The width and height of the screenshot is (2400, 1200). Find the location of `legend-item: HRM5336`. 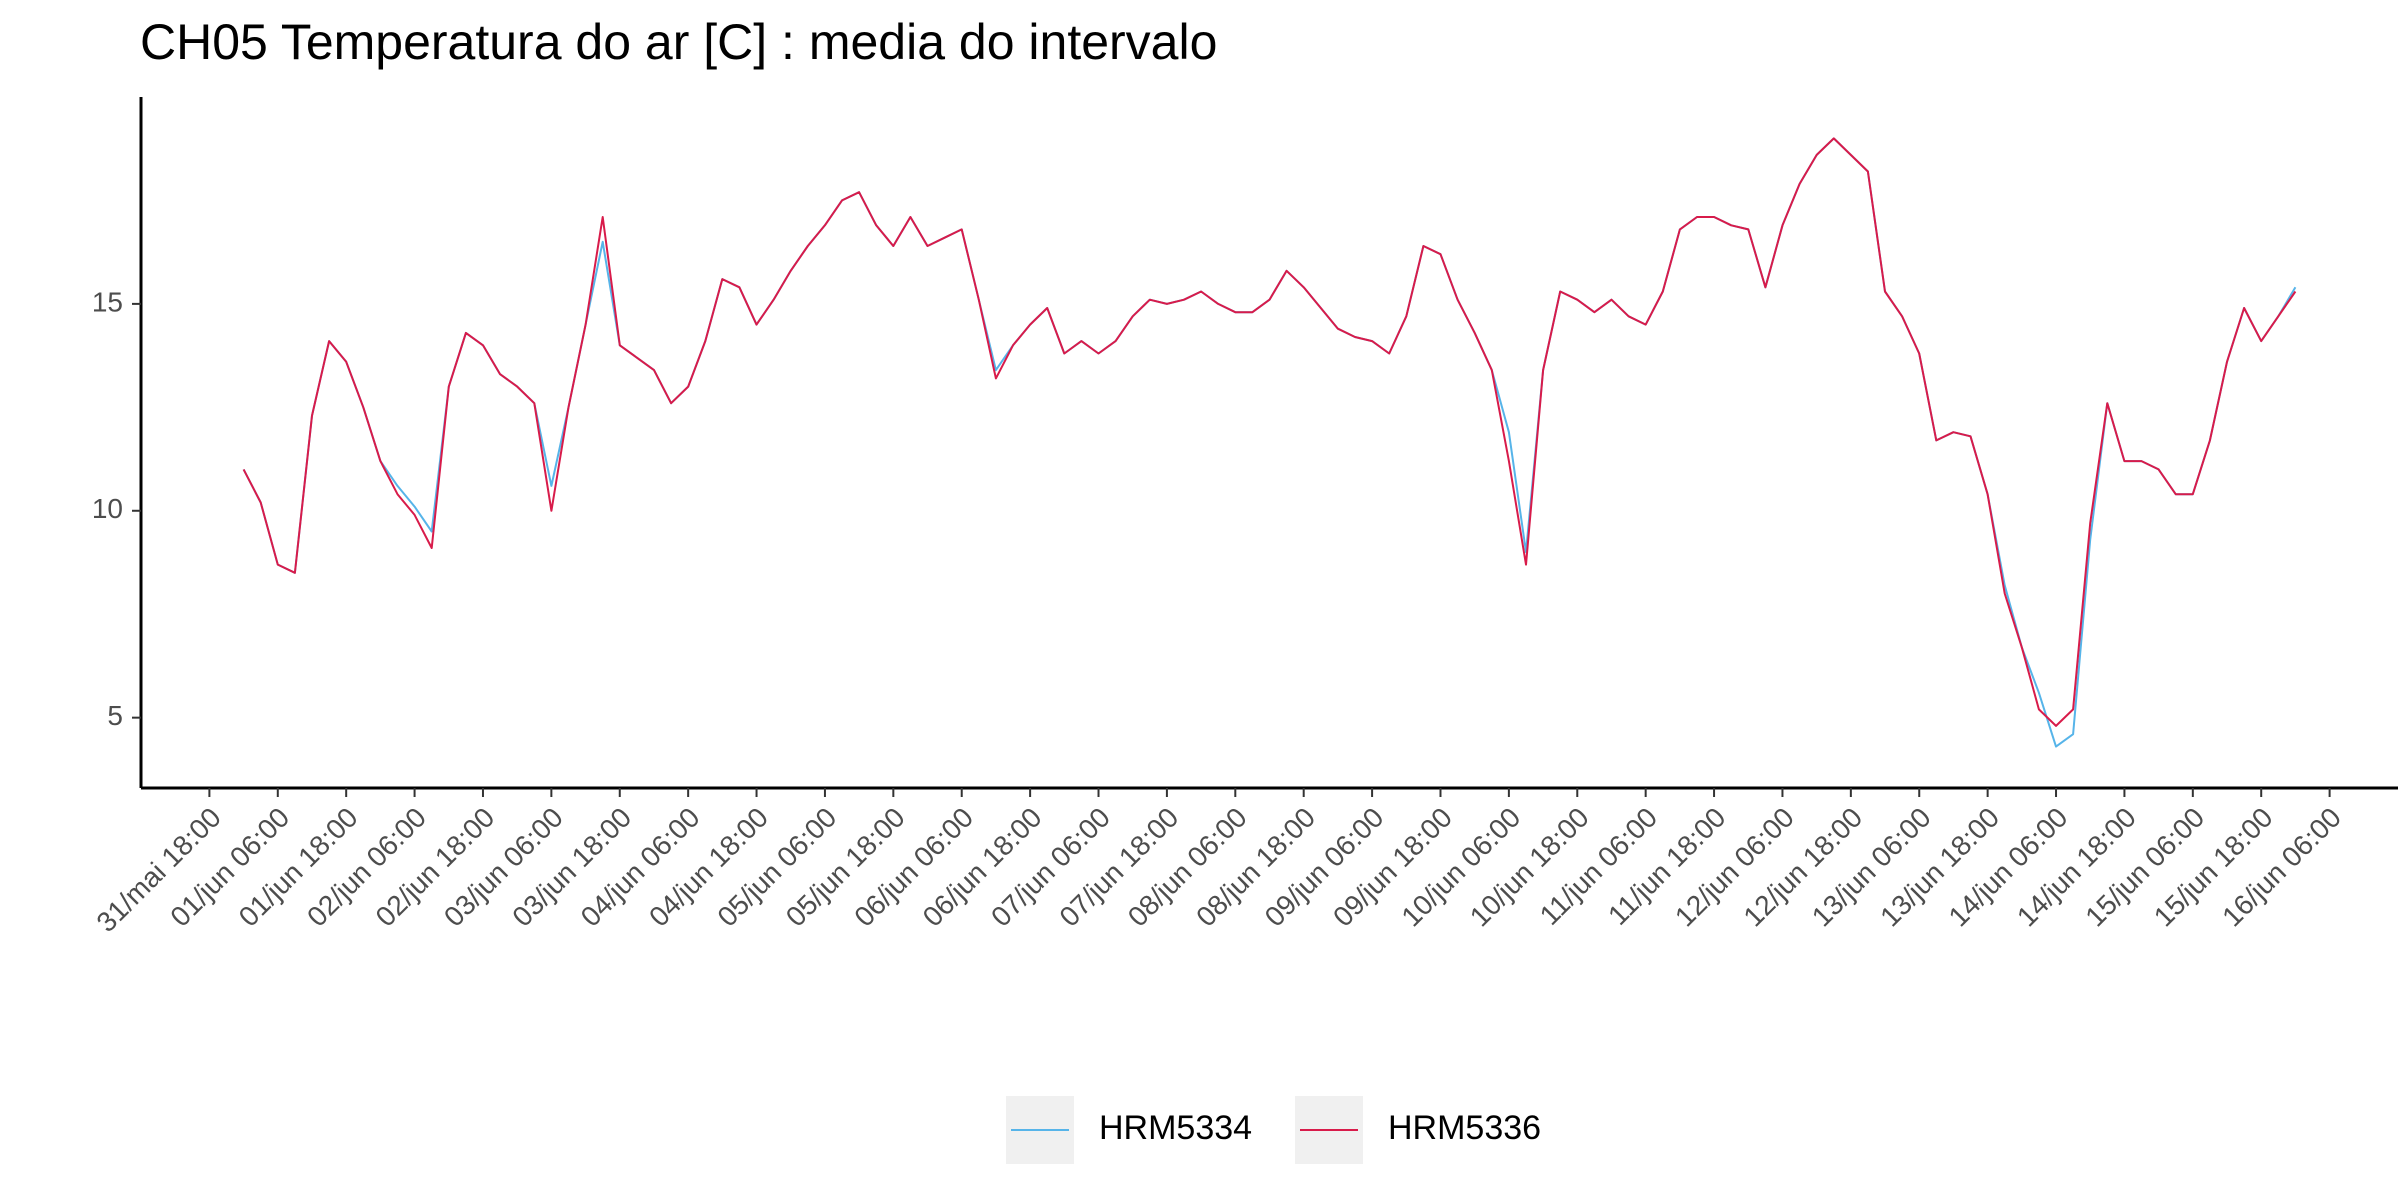

legend-item: HRM5336 is located at coordinates (1418, 1130).